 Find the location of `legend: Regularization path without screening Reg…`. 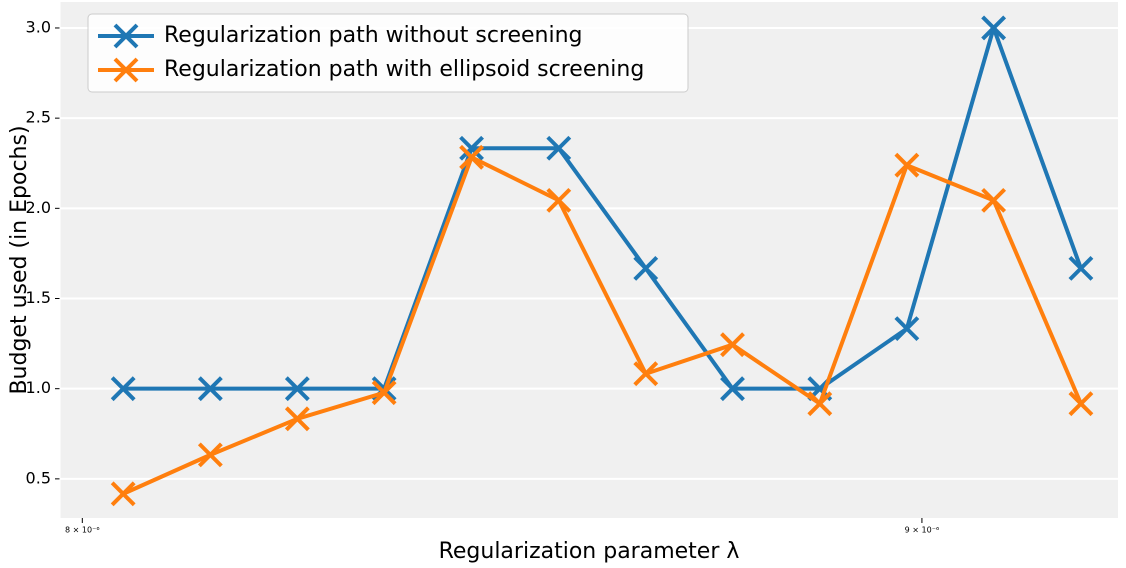

legend: Regularization path without screening Reg… is located at coordinates (388, 53).